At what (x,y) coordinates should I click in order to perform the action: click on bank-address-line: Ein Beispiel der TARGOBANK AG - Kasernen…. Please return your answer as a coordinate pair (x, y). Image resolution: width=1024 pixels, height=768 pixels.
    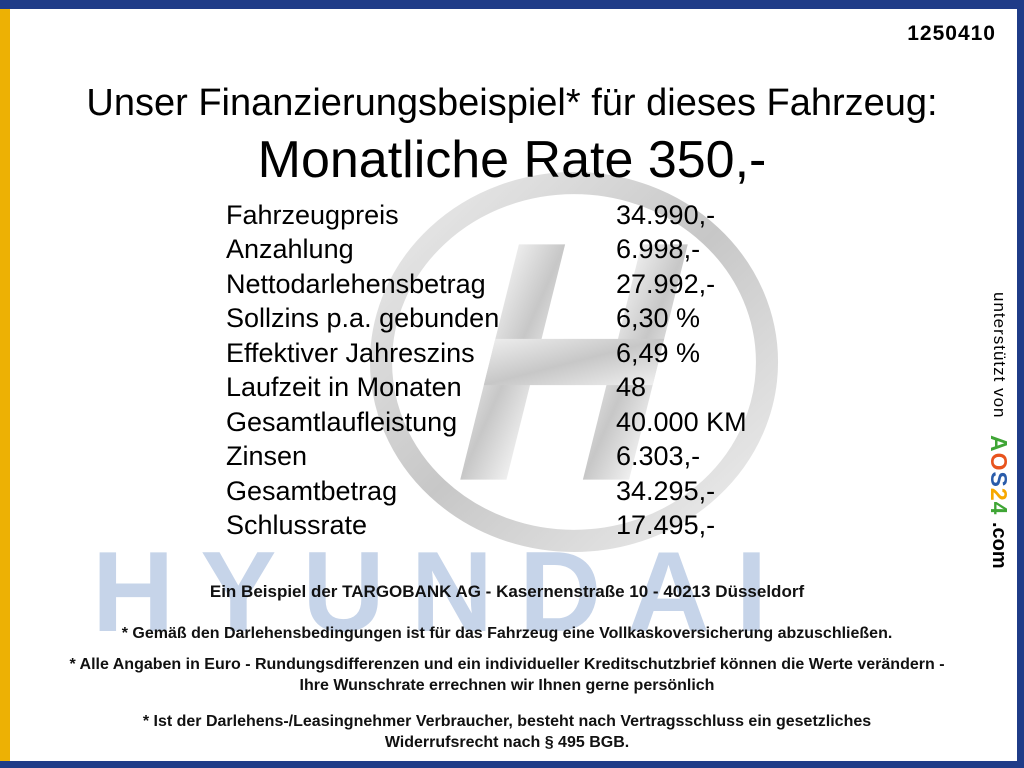
    Looking at the image, I should click on (507, 591).